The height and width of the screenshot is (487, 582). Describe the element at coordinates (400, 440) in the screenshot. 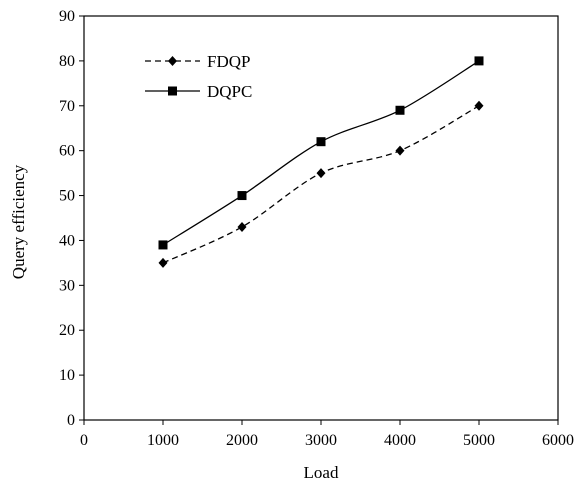

I see `x-tick-label: 4000` at that location.